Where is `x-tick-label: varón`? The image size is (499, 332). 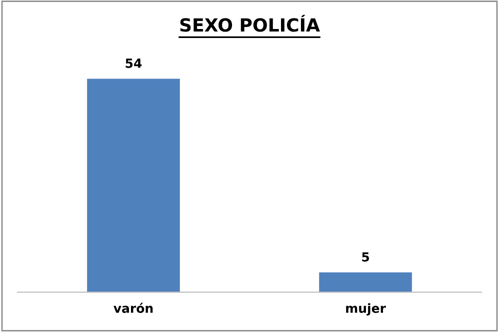
x-tick-label: varón is located at coordinates (133, 307).